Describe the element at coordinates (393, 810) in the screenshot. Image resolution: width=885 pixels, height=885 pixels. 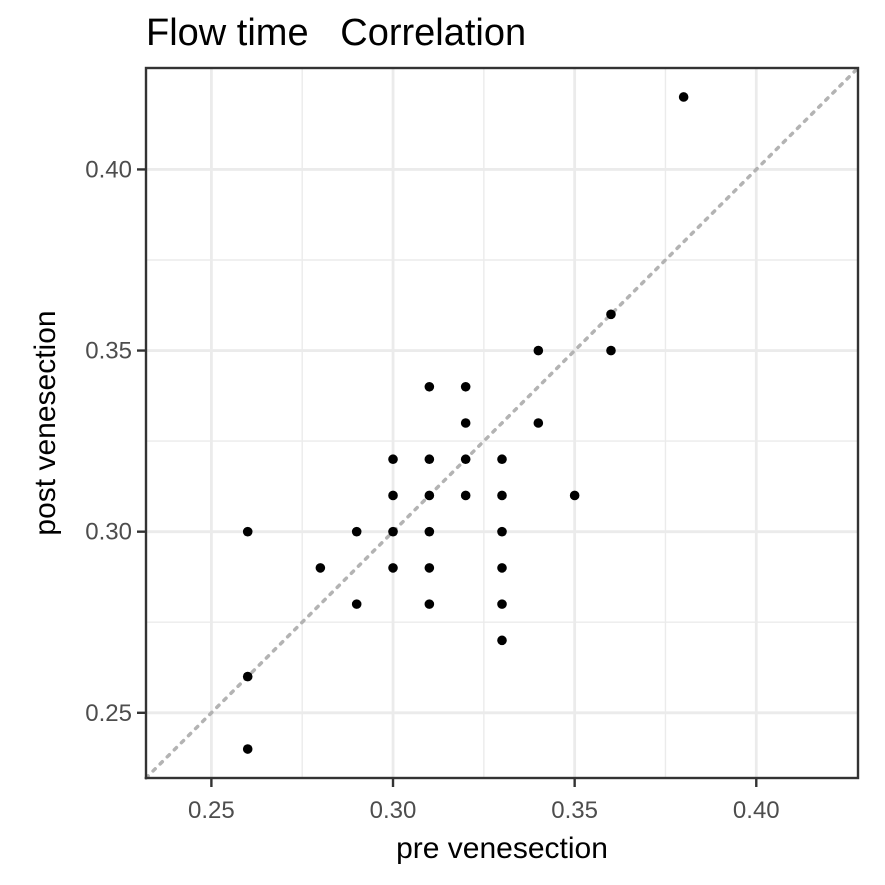
I see `x-tick-label: 0.30` at that location.